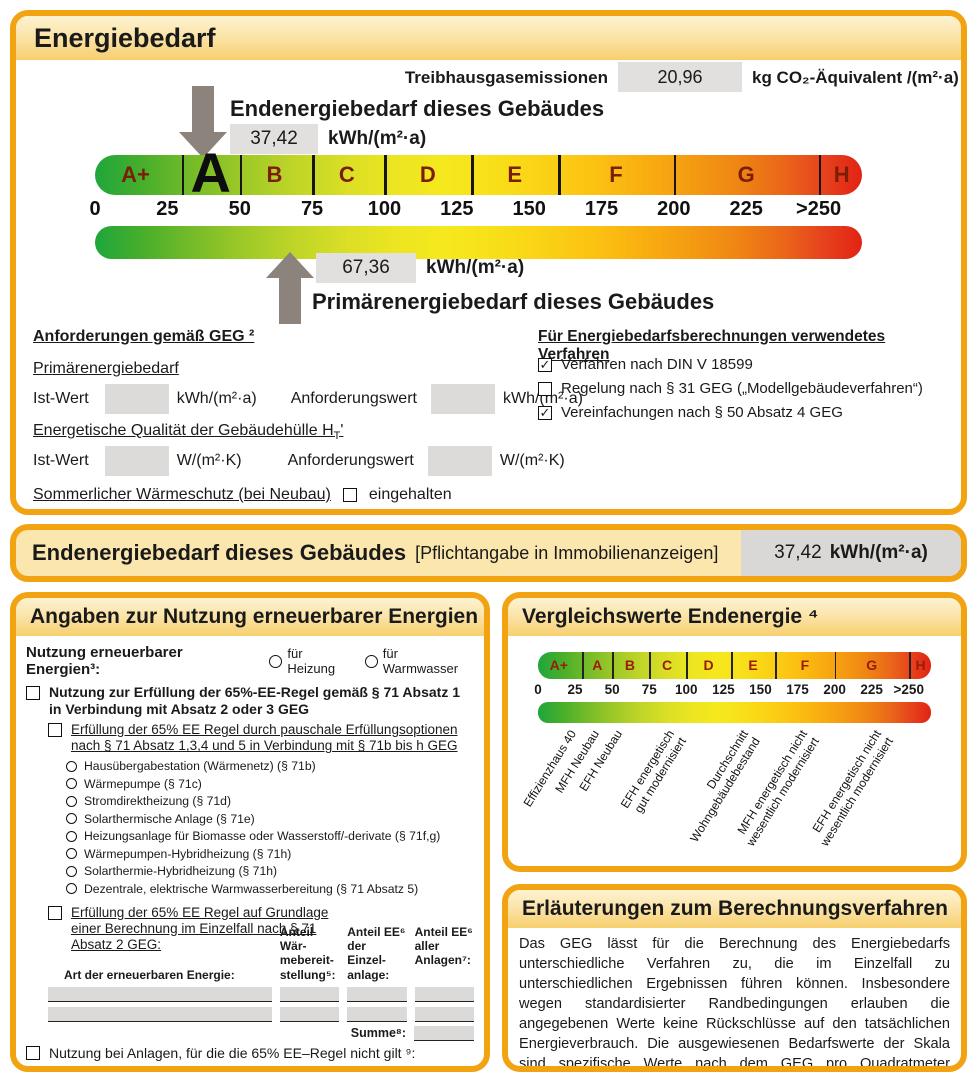 The image size is (977, 1080). What do you see at coordinates (674, 209) in the screenshot?
I see `scale-tick-label: 200` at bounding box center [674, 209].